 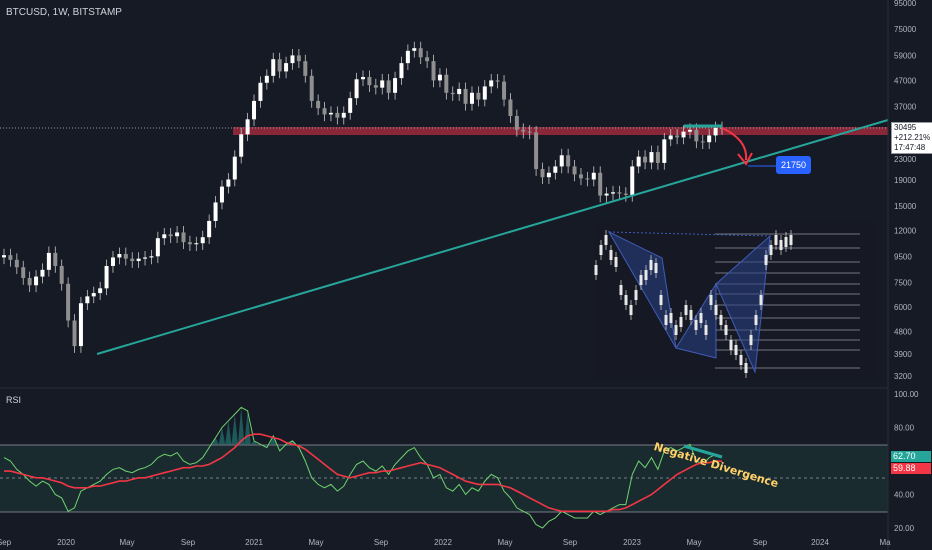 I want to click on inset-candles, so click(x=693, y=304).